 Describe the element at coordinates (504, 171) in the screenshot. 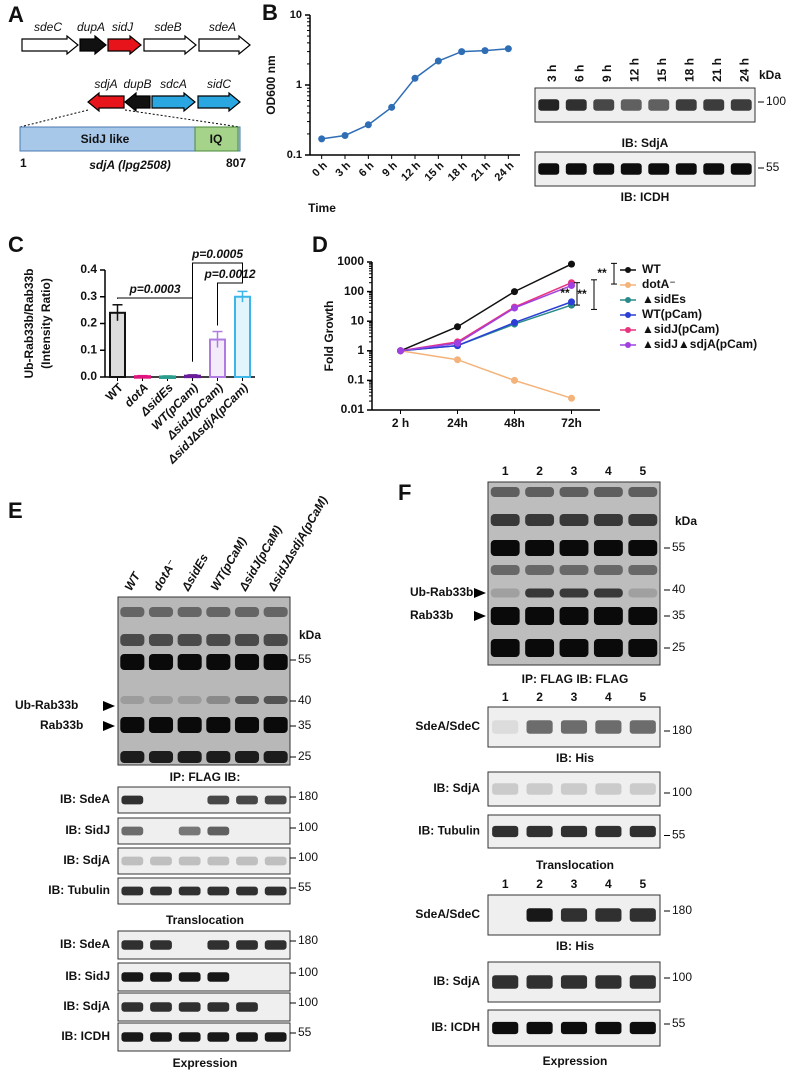

I see `x-tick-label: 24 h` at that location.